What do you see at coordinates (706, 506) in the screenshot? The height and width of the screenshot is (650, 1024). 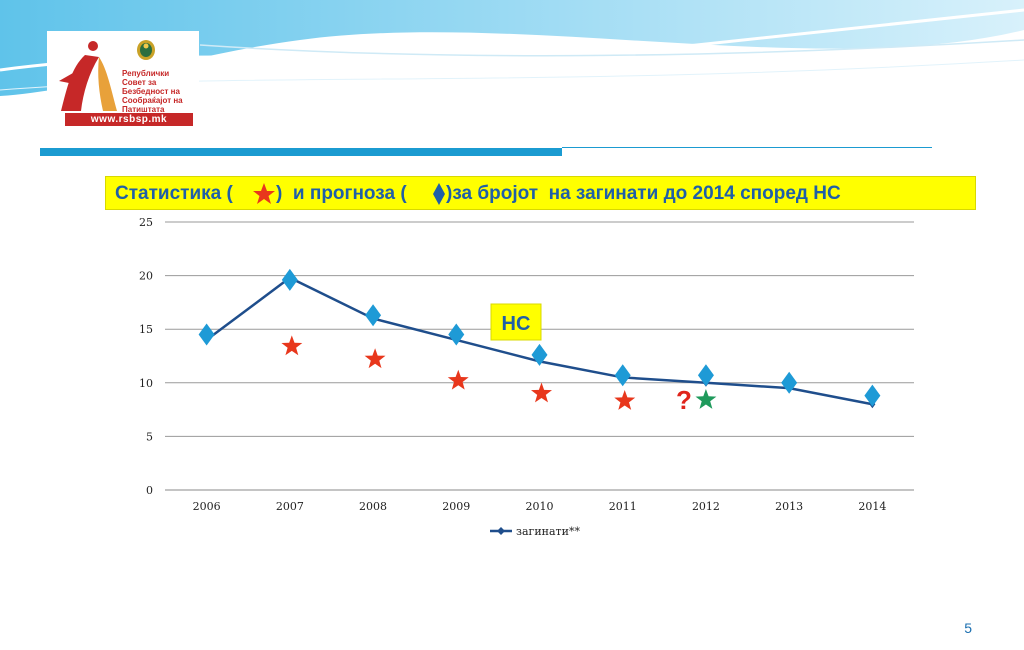 I see `x-tick-label: 2012` at bounding box center [706, 506].